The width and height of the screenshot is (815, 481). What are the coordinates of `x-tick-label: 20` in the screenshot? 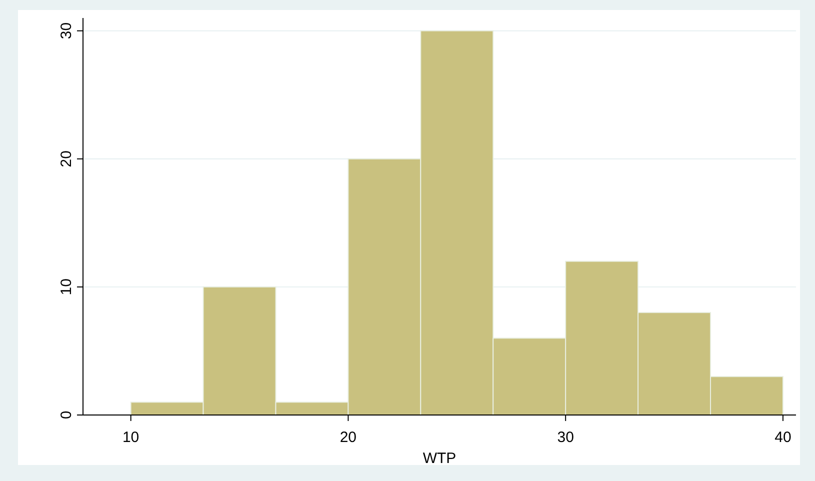 It's located at (348, 437).